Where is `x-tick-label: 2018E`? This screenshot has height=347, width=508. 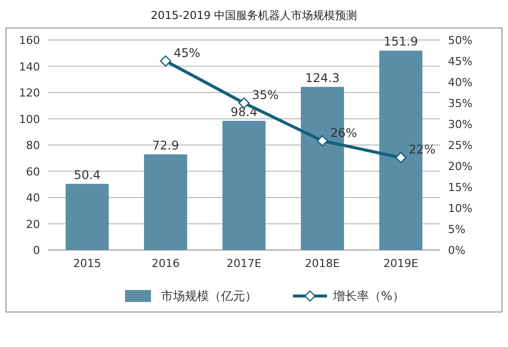
x-tick-label: 2018E is located at coordinates (322, 263).